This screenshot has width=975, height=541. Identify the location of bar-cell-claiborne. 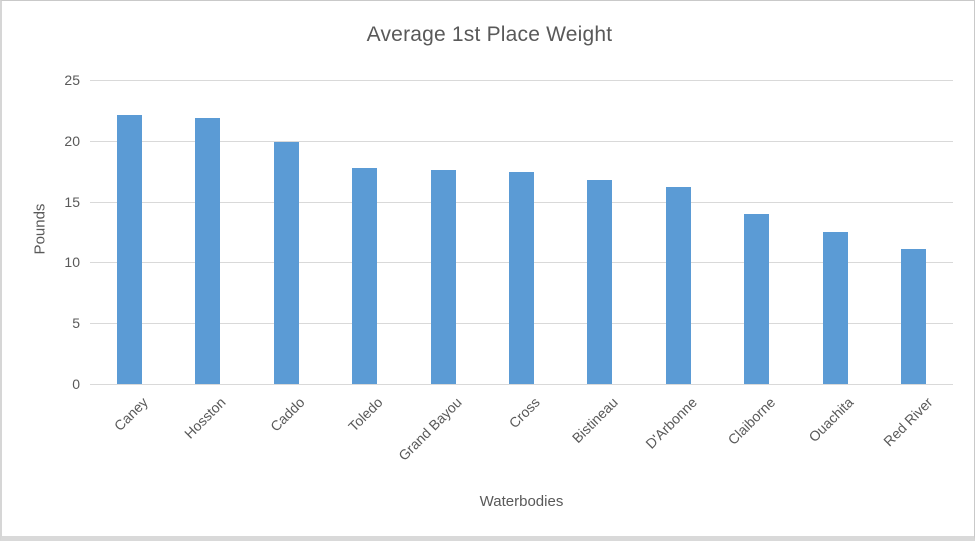
(757, 232).